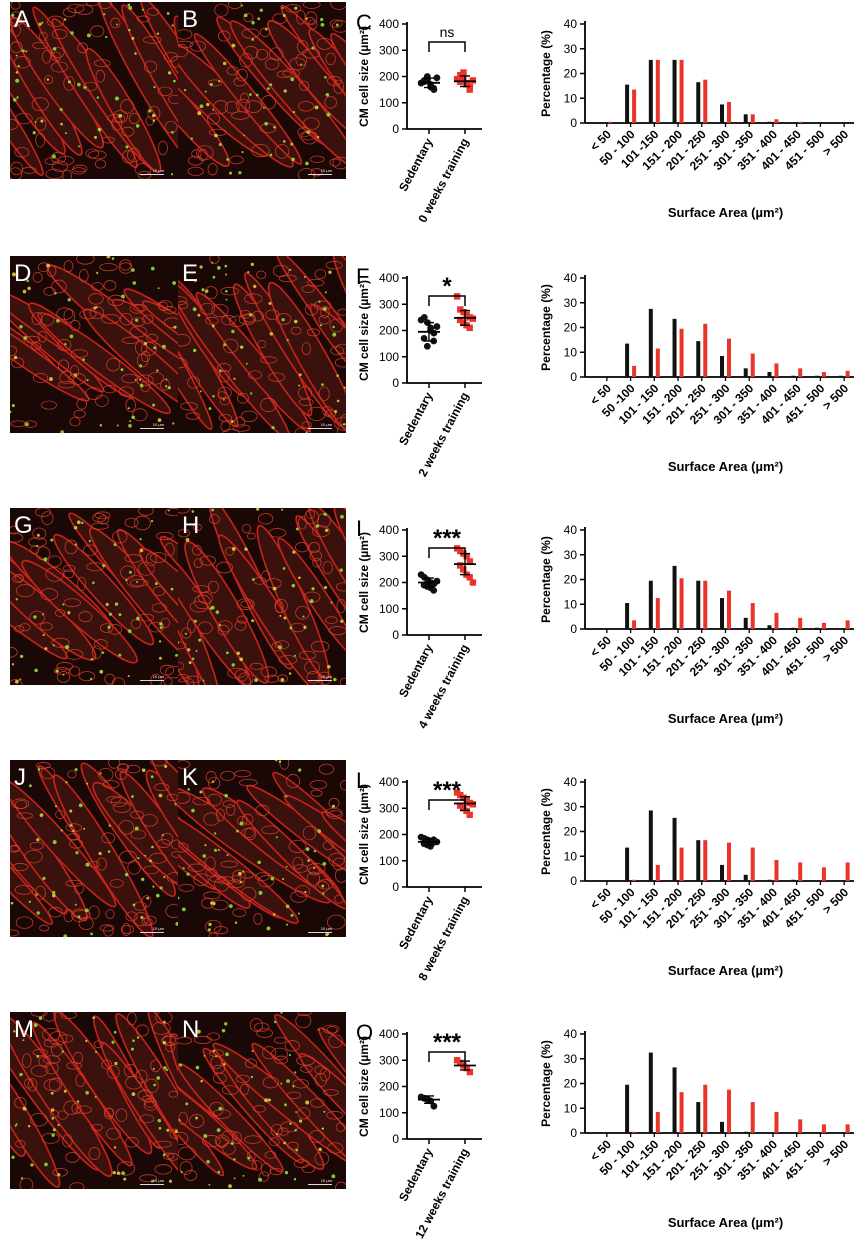 Image resolution: width=865 pixels, height=1257 pixels. What do you see at coordinates (389, 357) in the screenshot?
I see `y-tick-label: 100` at bounding box center [389, 357].